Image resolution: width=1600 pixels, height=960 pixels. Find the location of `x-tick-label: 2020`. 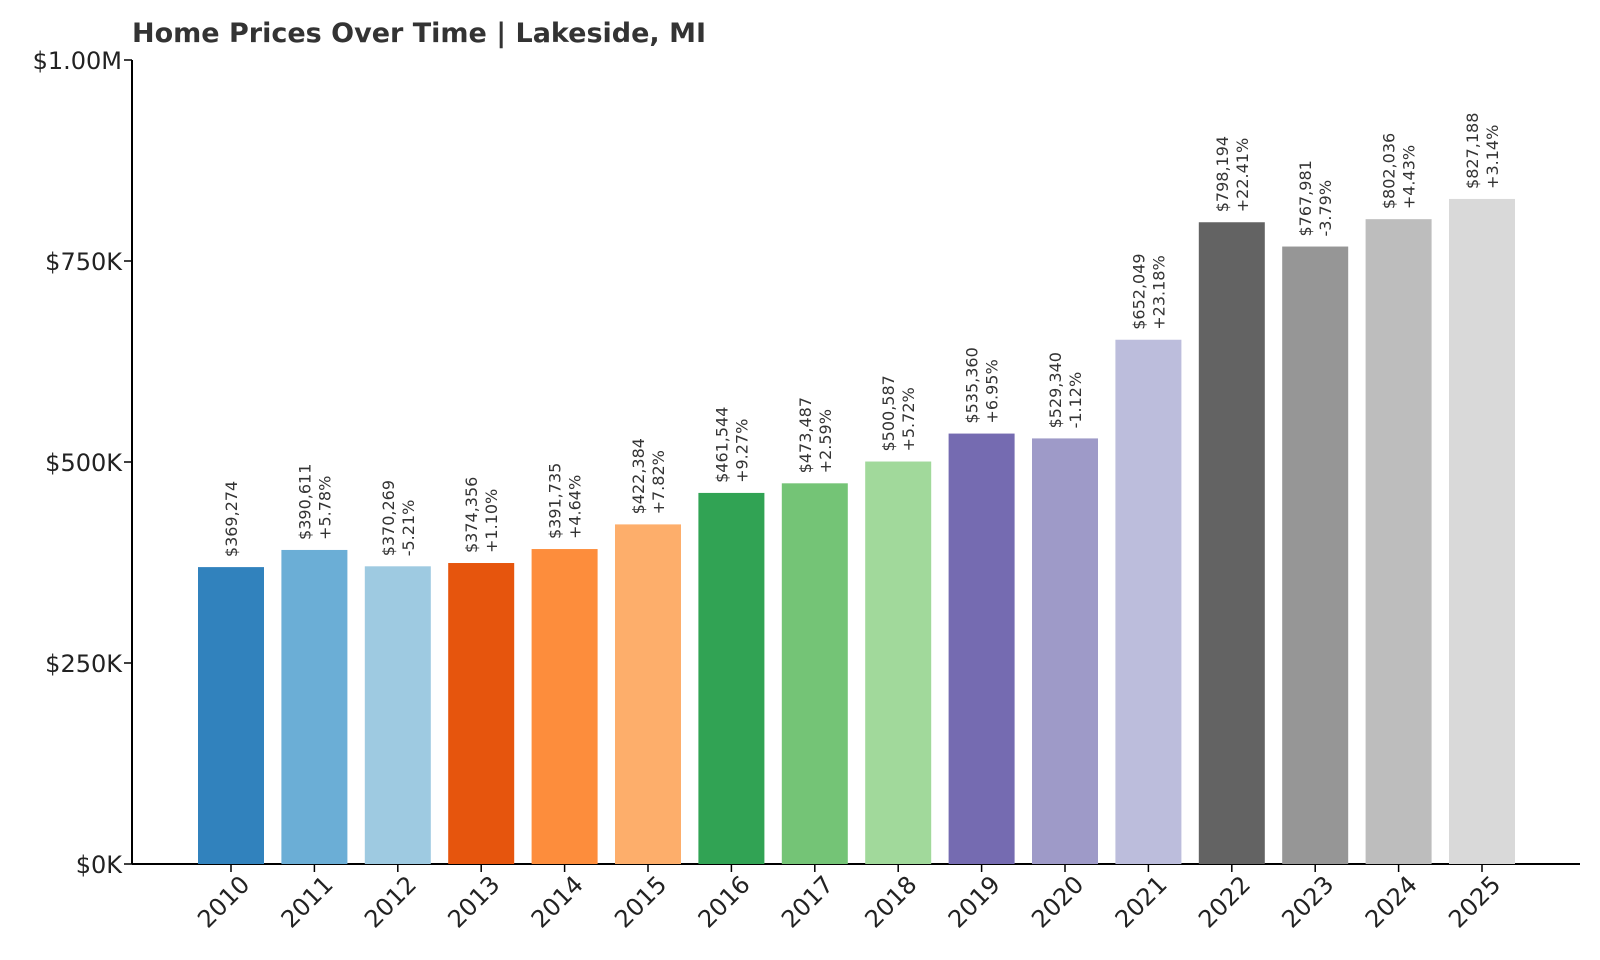

x-tick-label: 2020 is located at coordinates (1057, 901).